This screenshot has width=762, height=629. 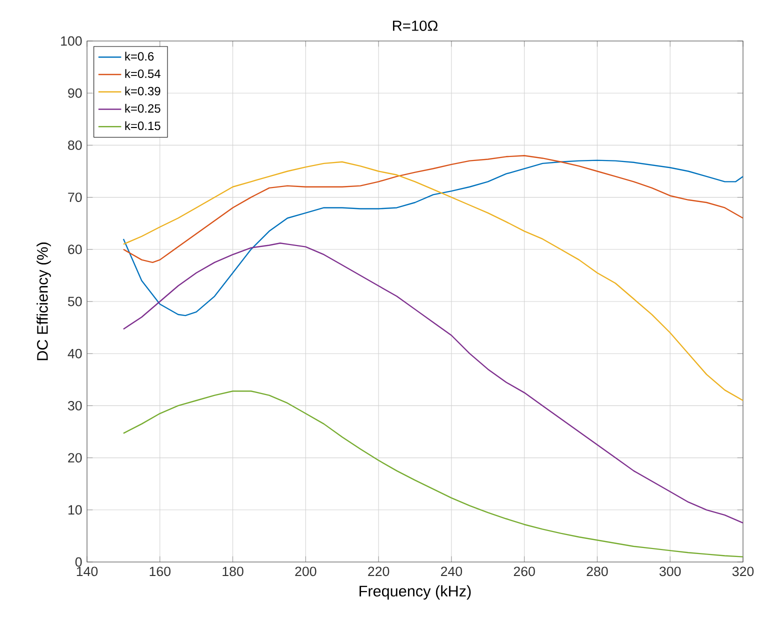 I want to click on x-tick-label: 320, so click(x=743, y=571).